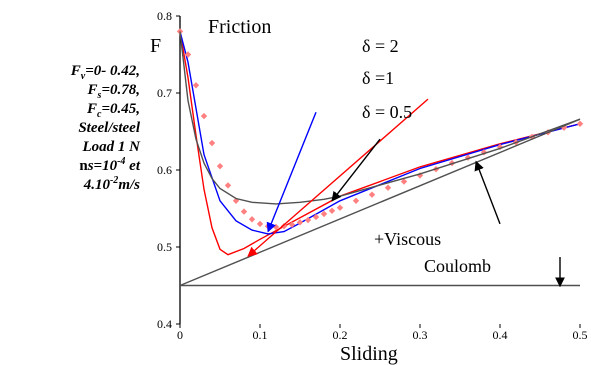 The height and width of the screenshot is (365, 591). What do you see at coordinates (109, 128) in the screenshot?
I see `parameter-line: Steel/steel` at bounding box center [109, 128].